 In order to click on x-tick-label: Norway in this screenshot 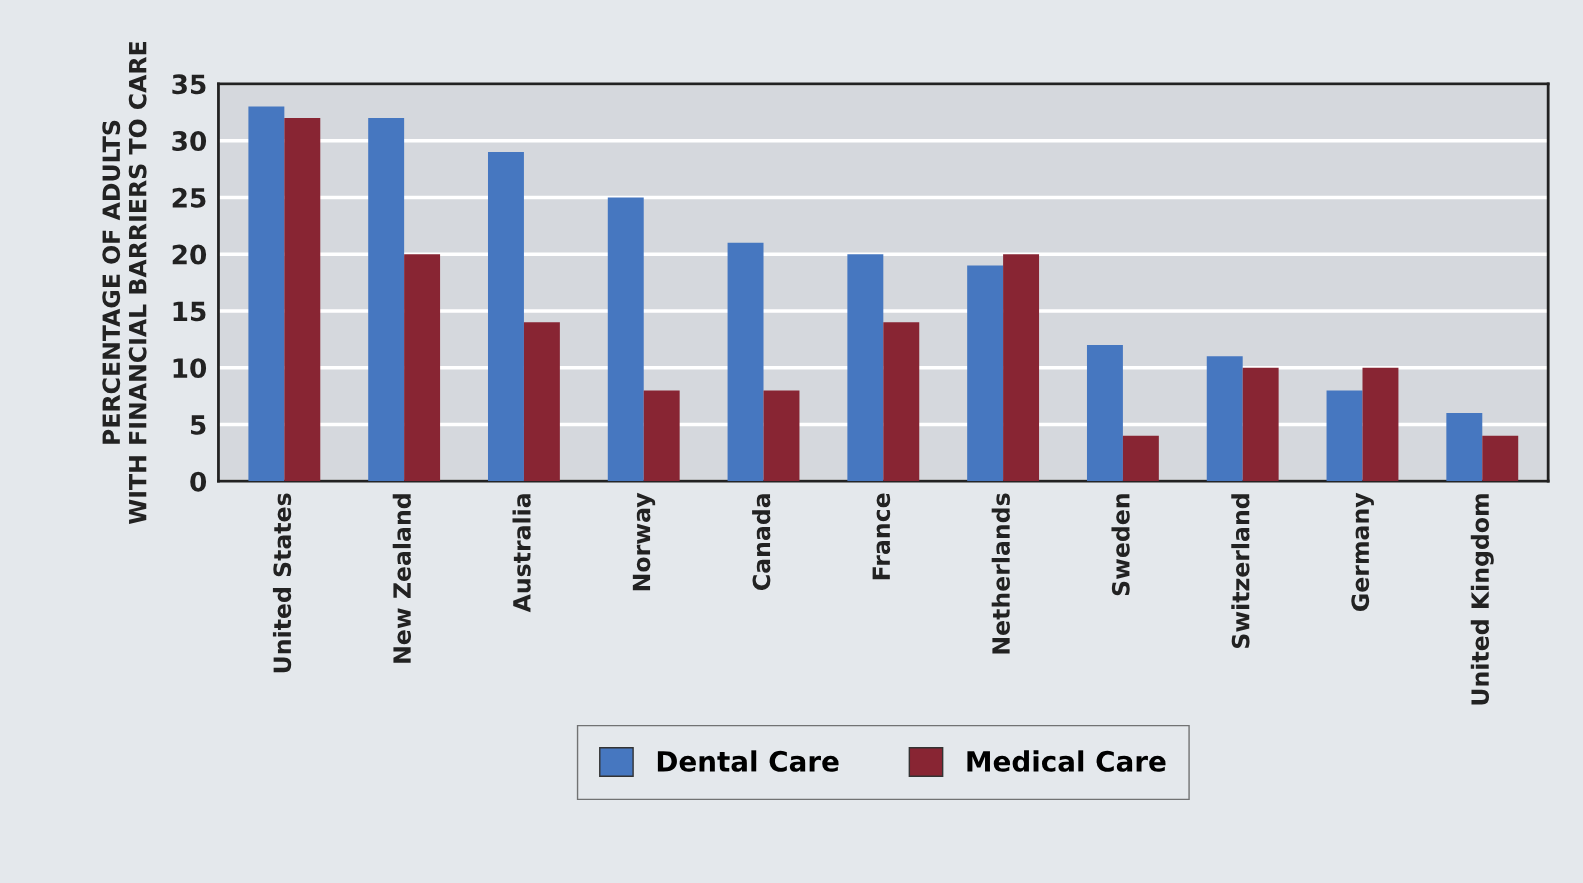, I will do `click(644, 541)`.